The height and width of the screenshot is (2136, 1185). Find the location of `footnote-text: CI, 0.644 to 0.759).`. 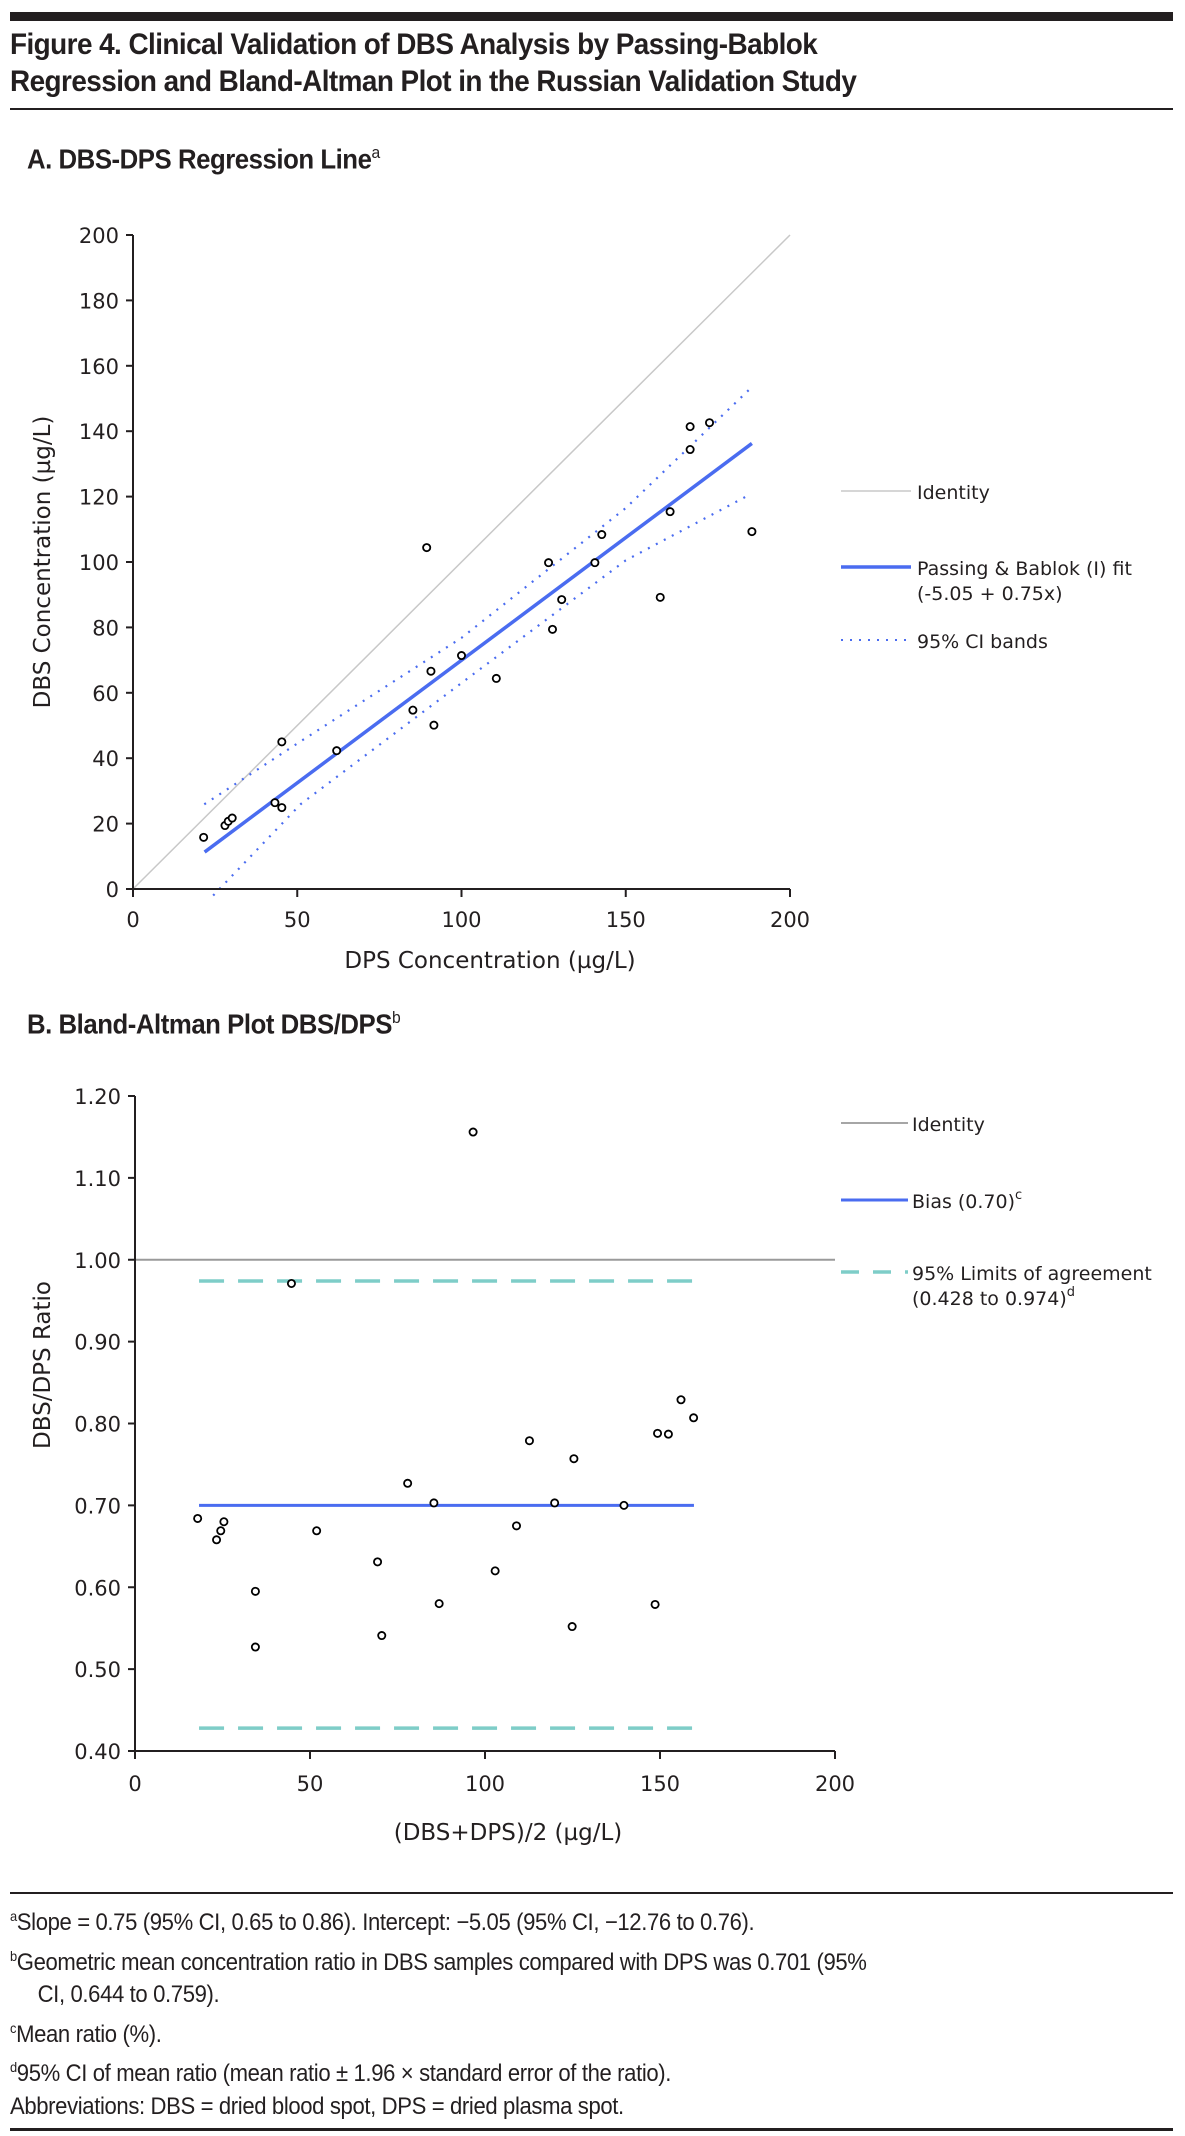

footnote-text: CI, 0.644 to 0.759). is located at coordinates (128, 1994).